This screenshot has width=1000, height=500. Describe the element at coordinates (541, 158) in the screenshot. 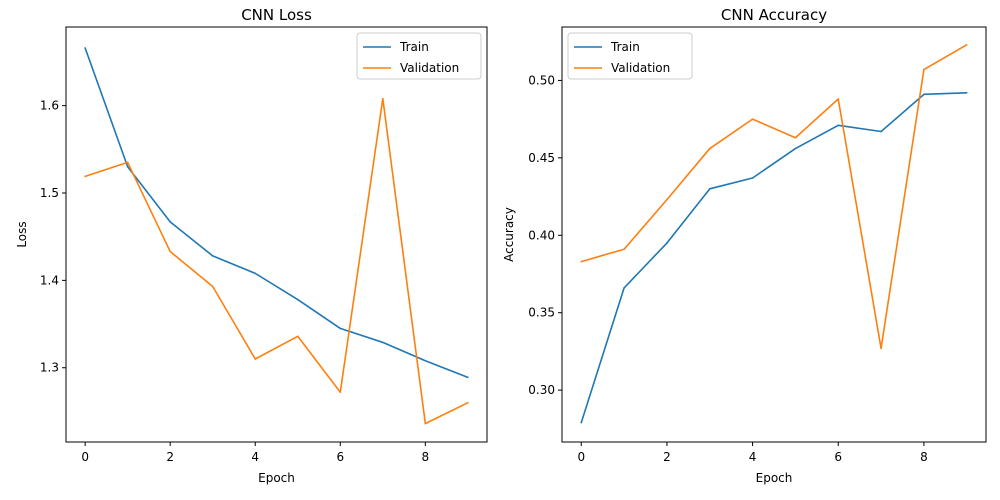

I see `y-tick-label: 0.45` at that location.